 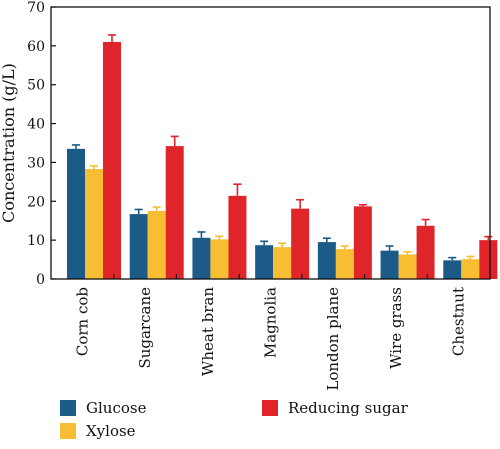 I want to click on y-tick-label: 60, so click(x=36, y=47).